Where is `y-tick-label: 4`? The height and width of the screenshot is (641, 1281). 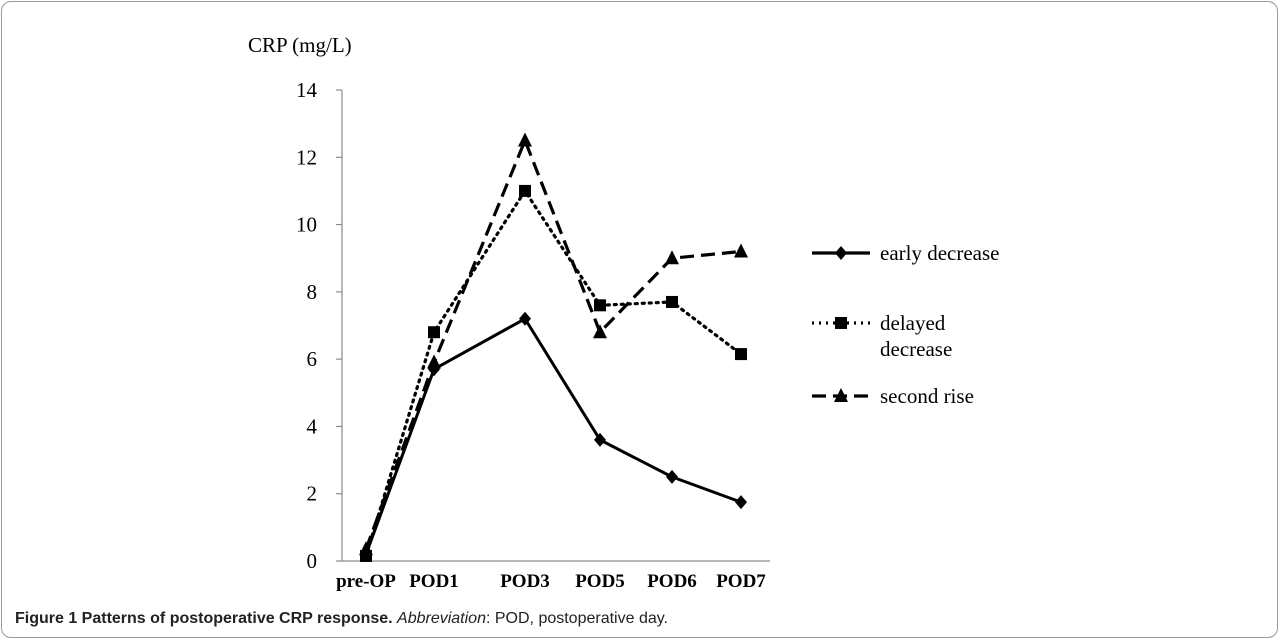 y-tick-label: 4 is located at coordinates (312, 426).